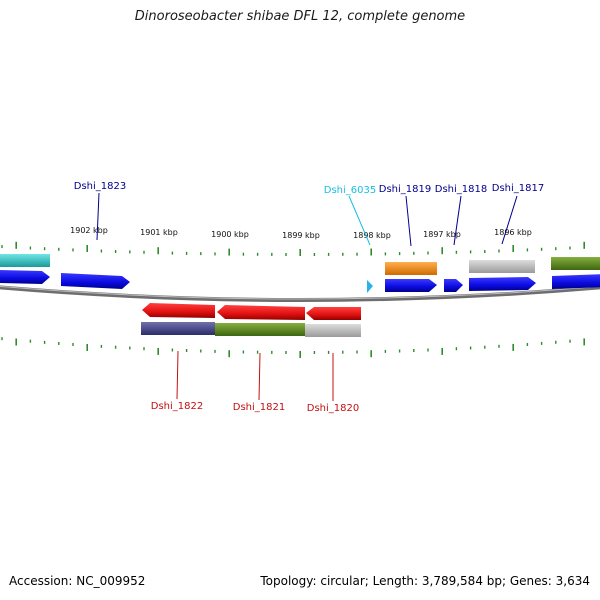 The width and height of the screenshot is (600, 600). I want to click on accession-text: Accession: NC_009952, so click(77, 581).